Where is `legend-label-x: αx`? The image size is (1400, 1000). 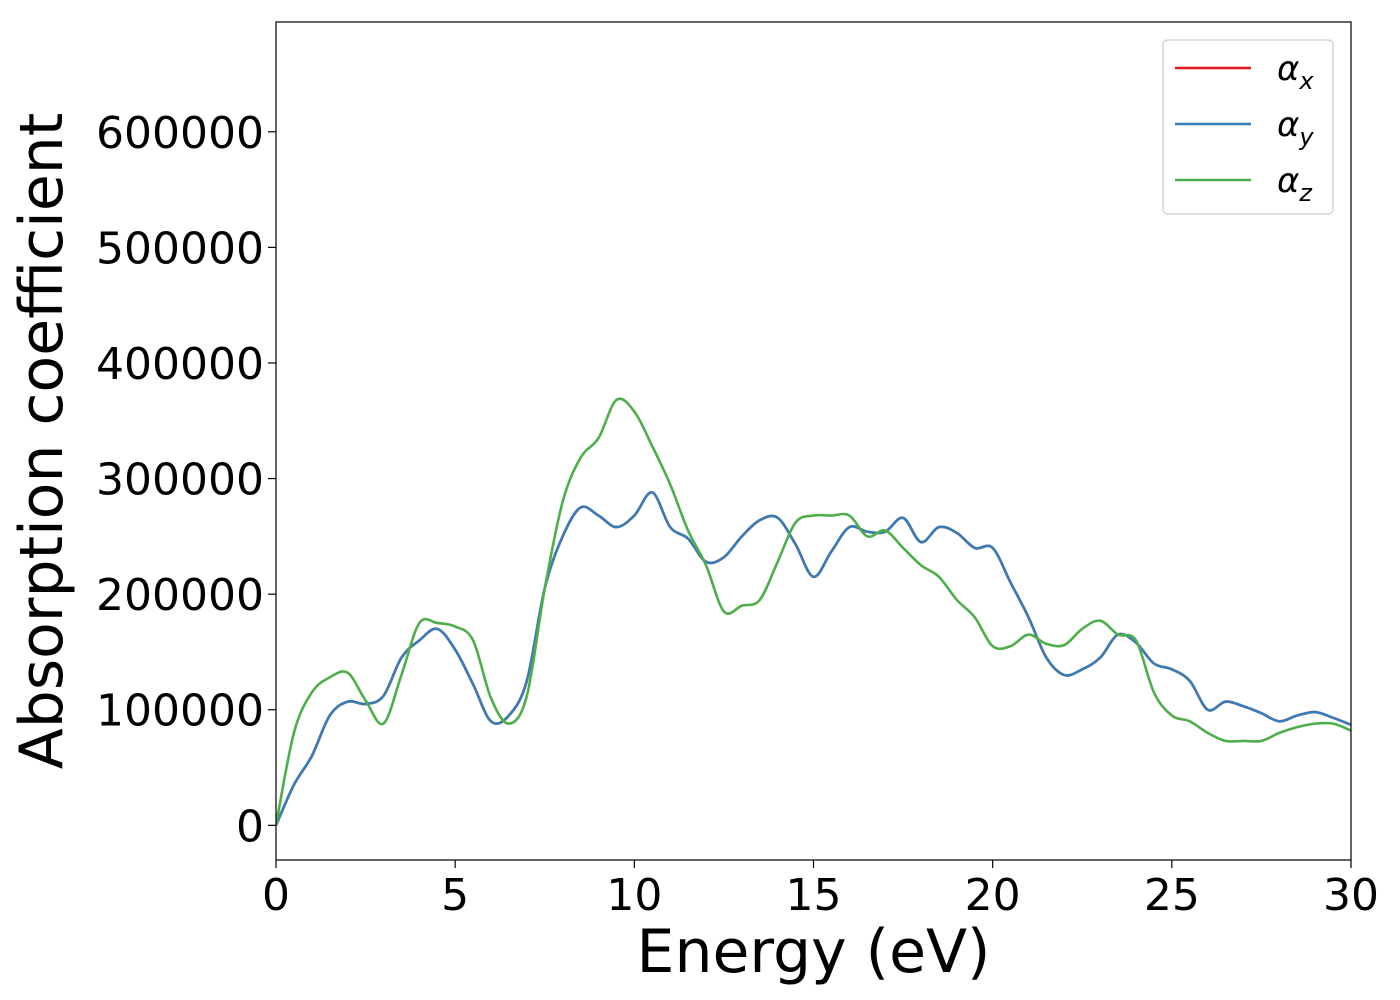 legend-label-x: αx is located at coordinates (1295, 72).